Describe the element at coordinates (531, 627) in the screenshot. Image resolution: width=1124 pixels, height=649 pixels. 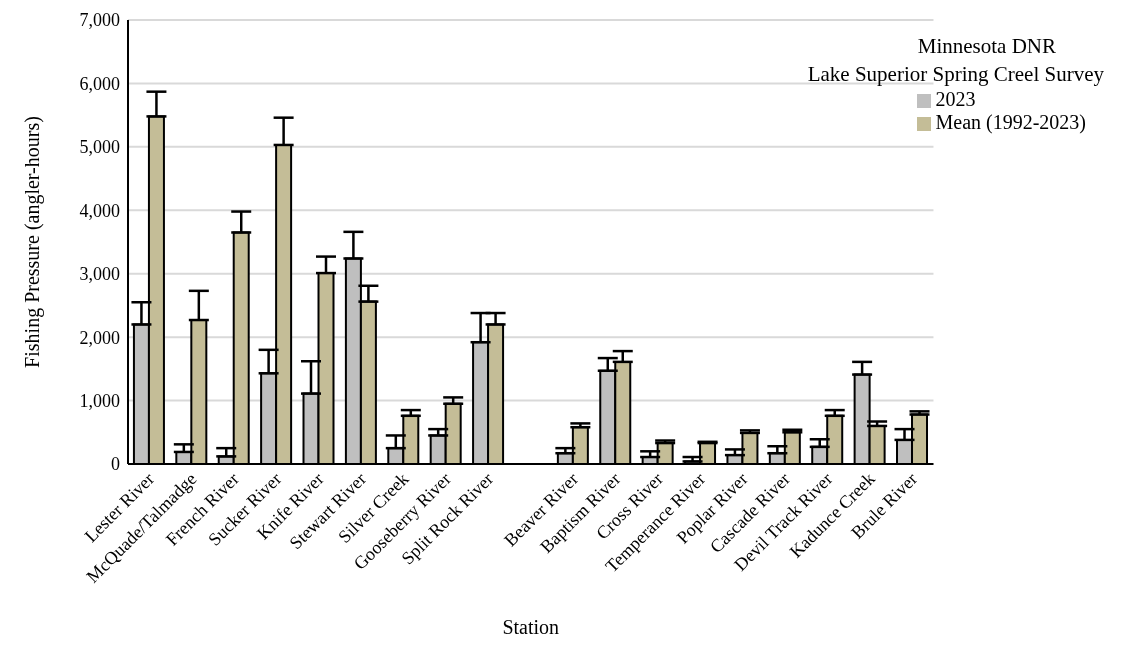
I see `x-axis-title: Station` at that location.